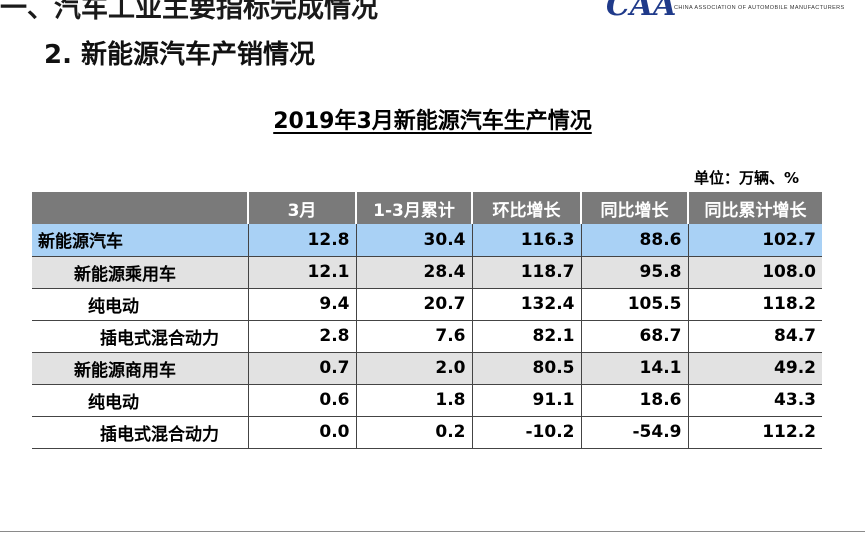 The height and width of the screenshot is (539, 865). Describe the element at coordinates (140, 368) in the screenshot. I see `row-label: 新能源商用车` at that location.